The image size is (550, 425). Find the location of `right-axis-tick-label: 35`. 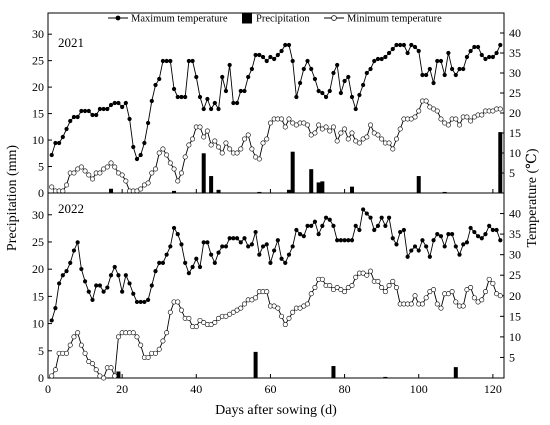

right-axis-tick-label: 35 is located at coordinates (515, 234).